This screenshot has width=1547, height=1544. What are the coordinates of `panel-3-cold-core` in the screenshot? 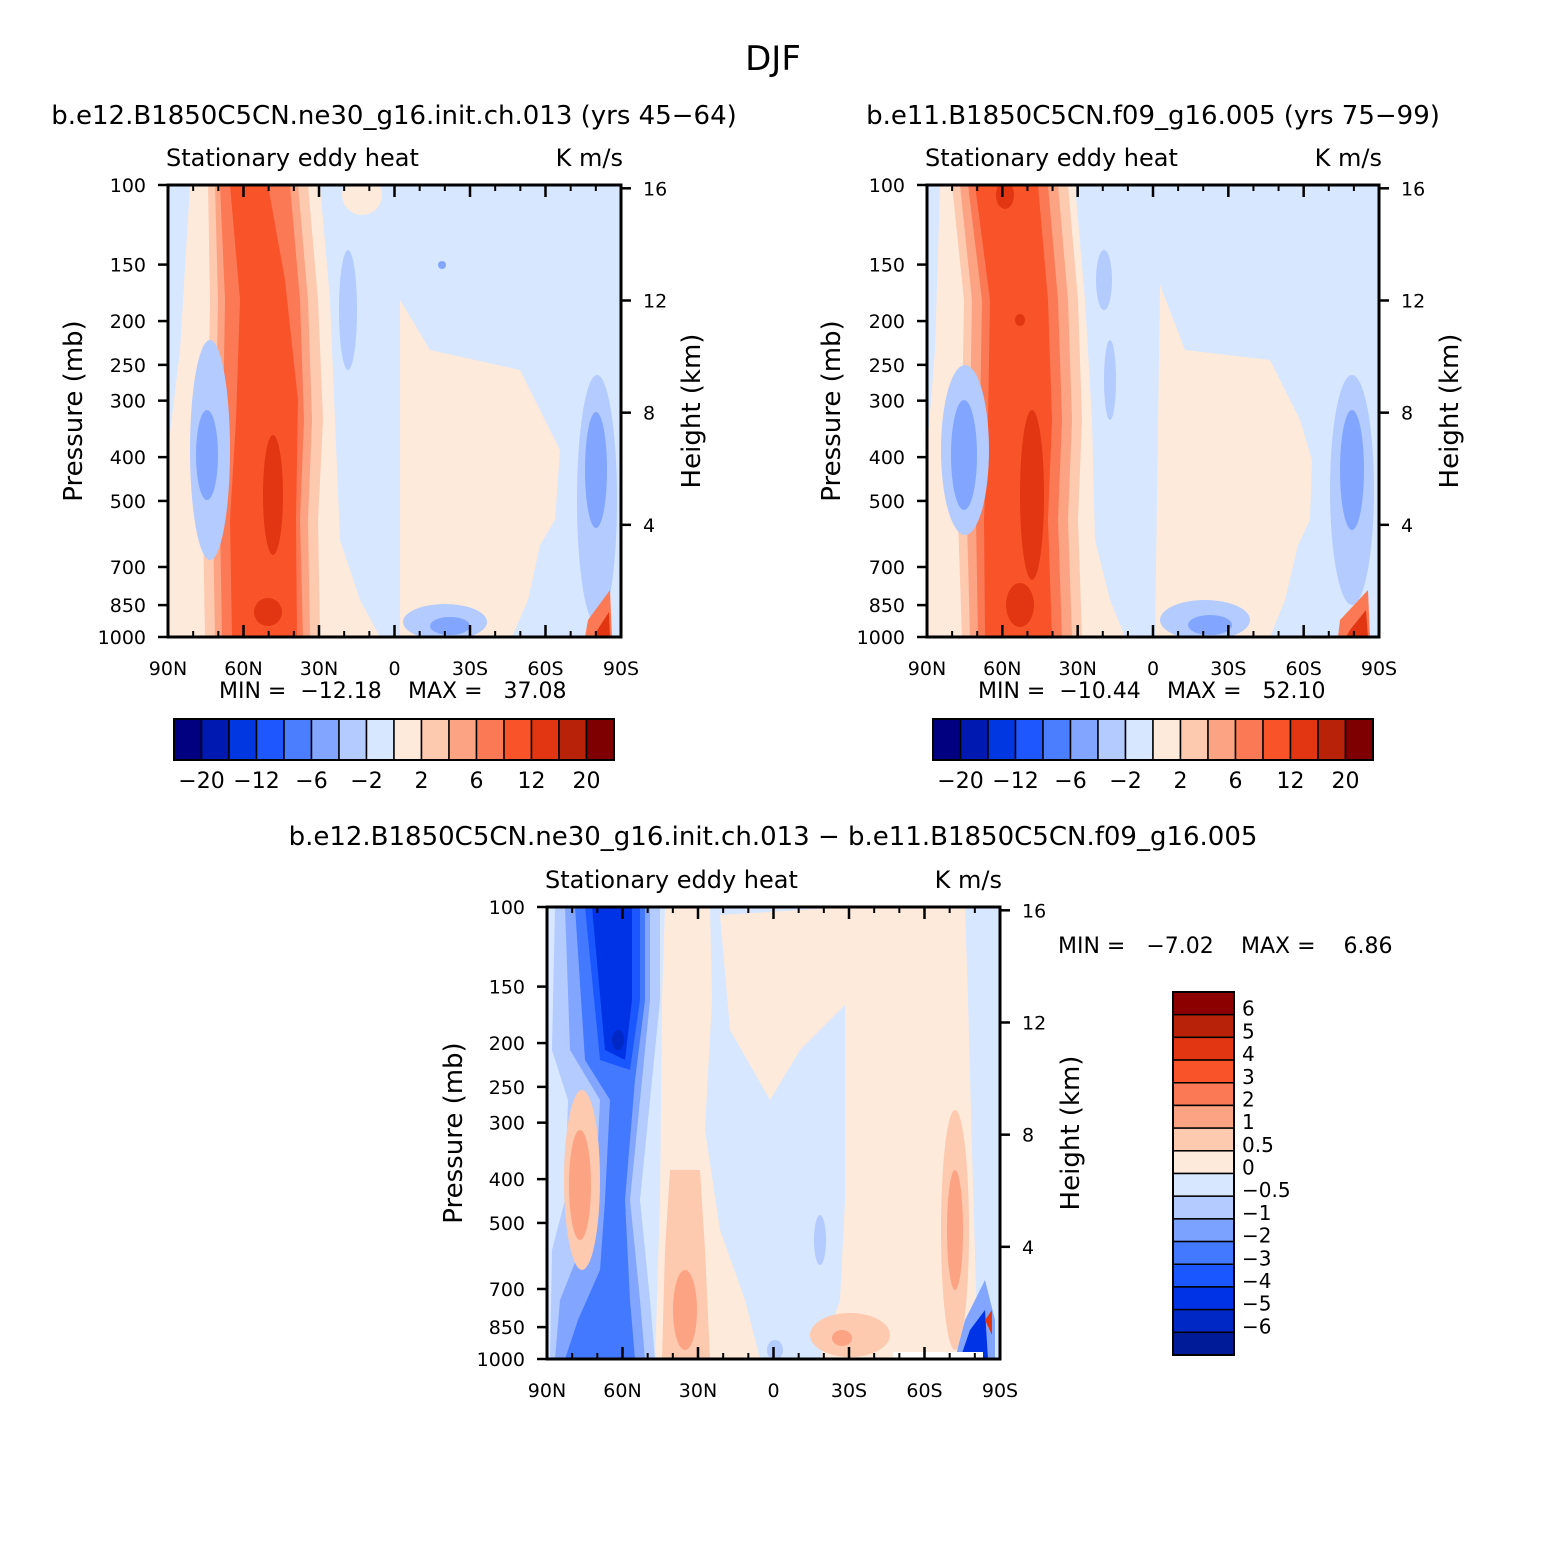 It's located at (618, 1040).